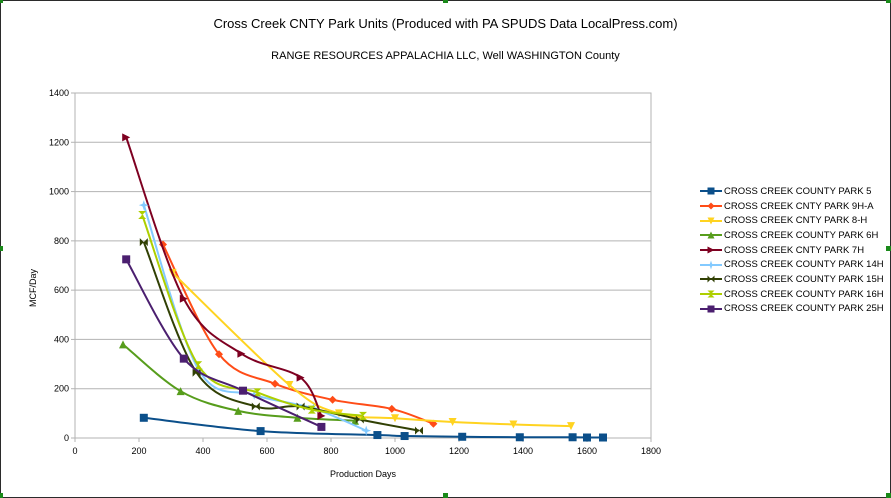  I want to click on legend-label: CROSS CREEK COUNTY PARK 25H, so click(804, 309).